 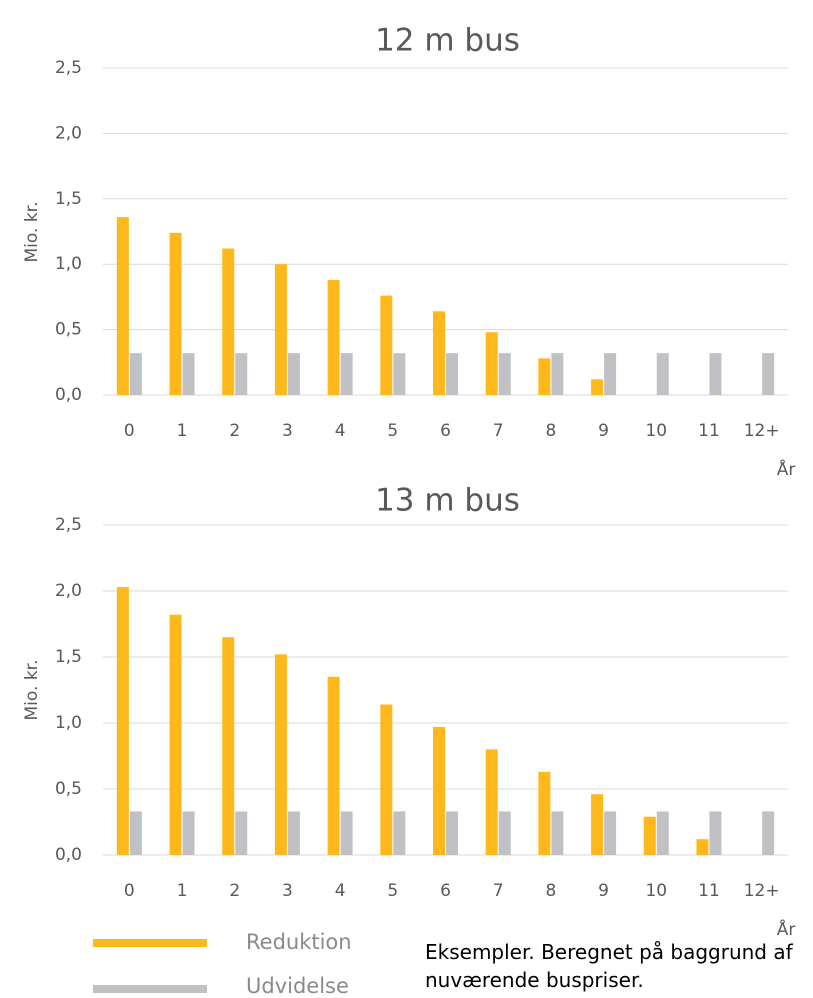 I want to click on chart1-x-tick-label: 12+, so click(x=762, y=431).